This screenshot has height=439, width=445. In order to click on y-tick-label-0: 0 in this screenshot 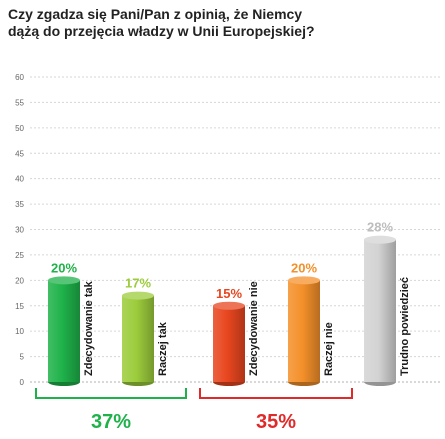, I will do `click(22, 382)`.